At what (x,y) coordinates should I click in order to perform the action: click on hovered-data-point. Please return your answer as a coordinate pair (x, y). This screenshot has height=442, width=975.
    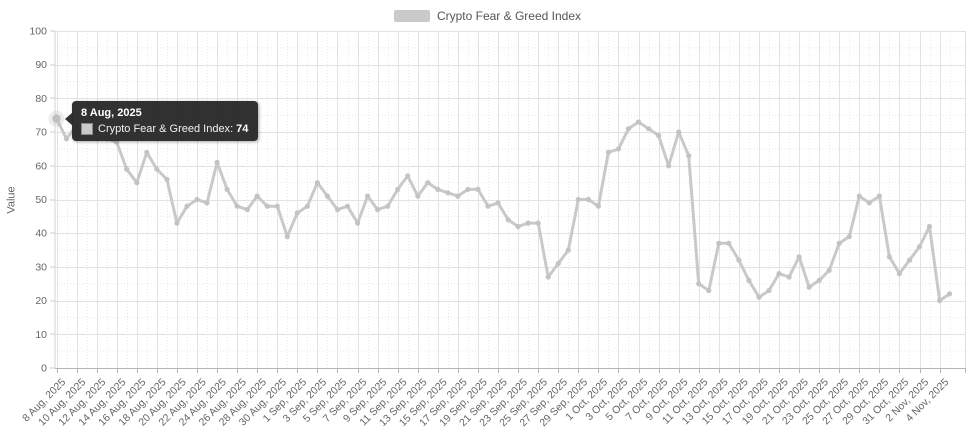
    Looking at the image, I should click on (56, 118).